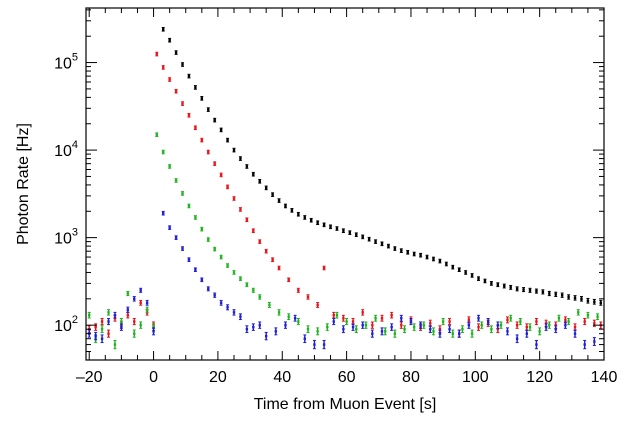 The height and width of the screenshot is (422, 636). I want to click on x-tick-label: 60, so click(347, 377).